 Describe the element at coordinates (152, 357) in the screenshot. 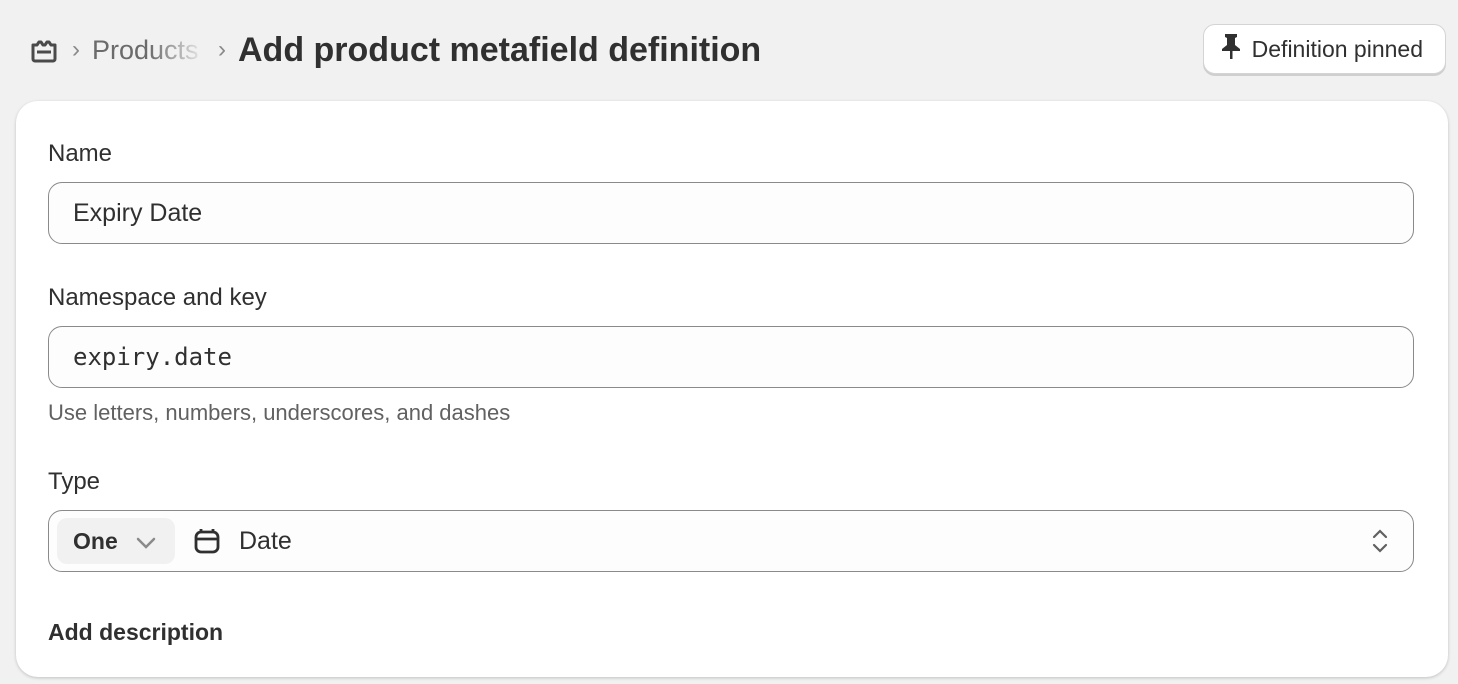

I see `namespace-value: expiry.date` at that location.